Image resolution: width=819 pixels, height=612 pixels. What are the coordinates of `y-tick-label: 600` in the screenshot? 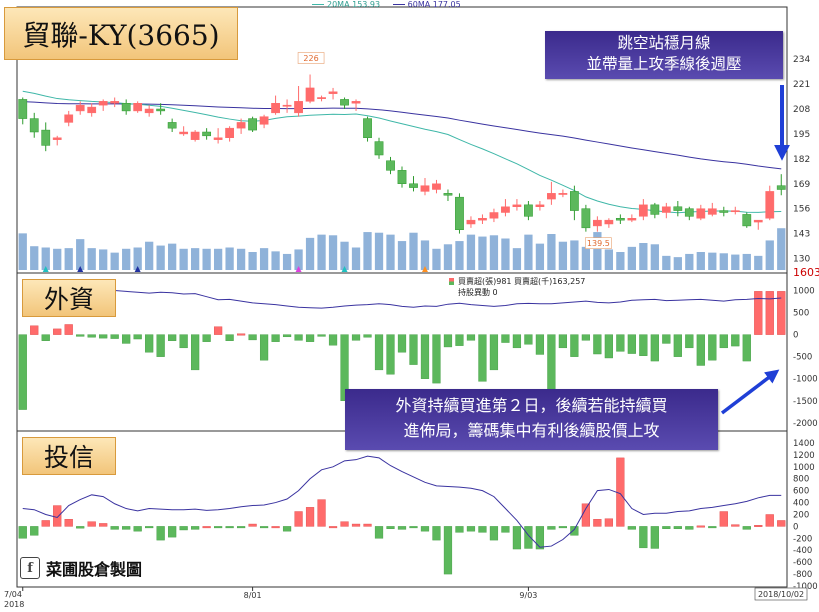 It's located at (801, 492).